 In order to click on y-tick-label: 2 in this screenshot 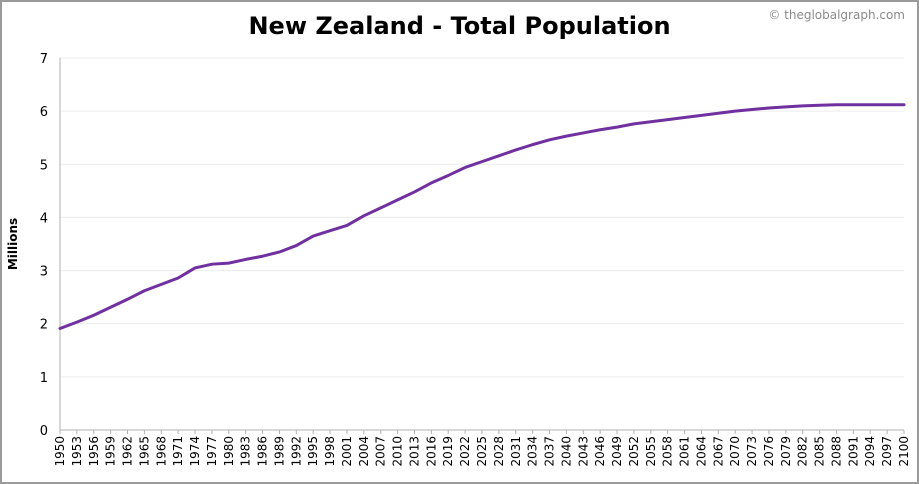, I will do `click(44, 325)`.